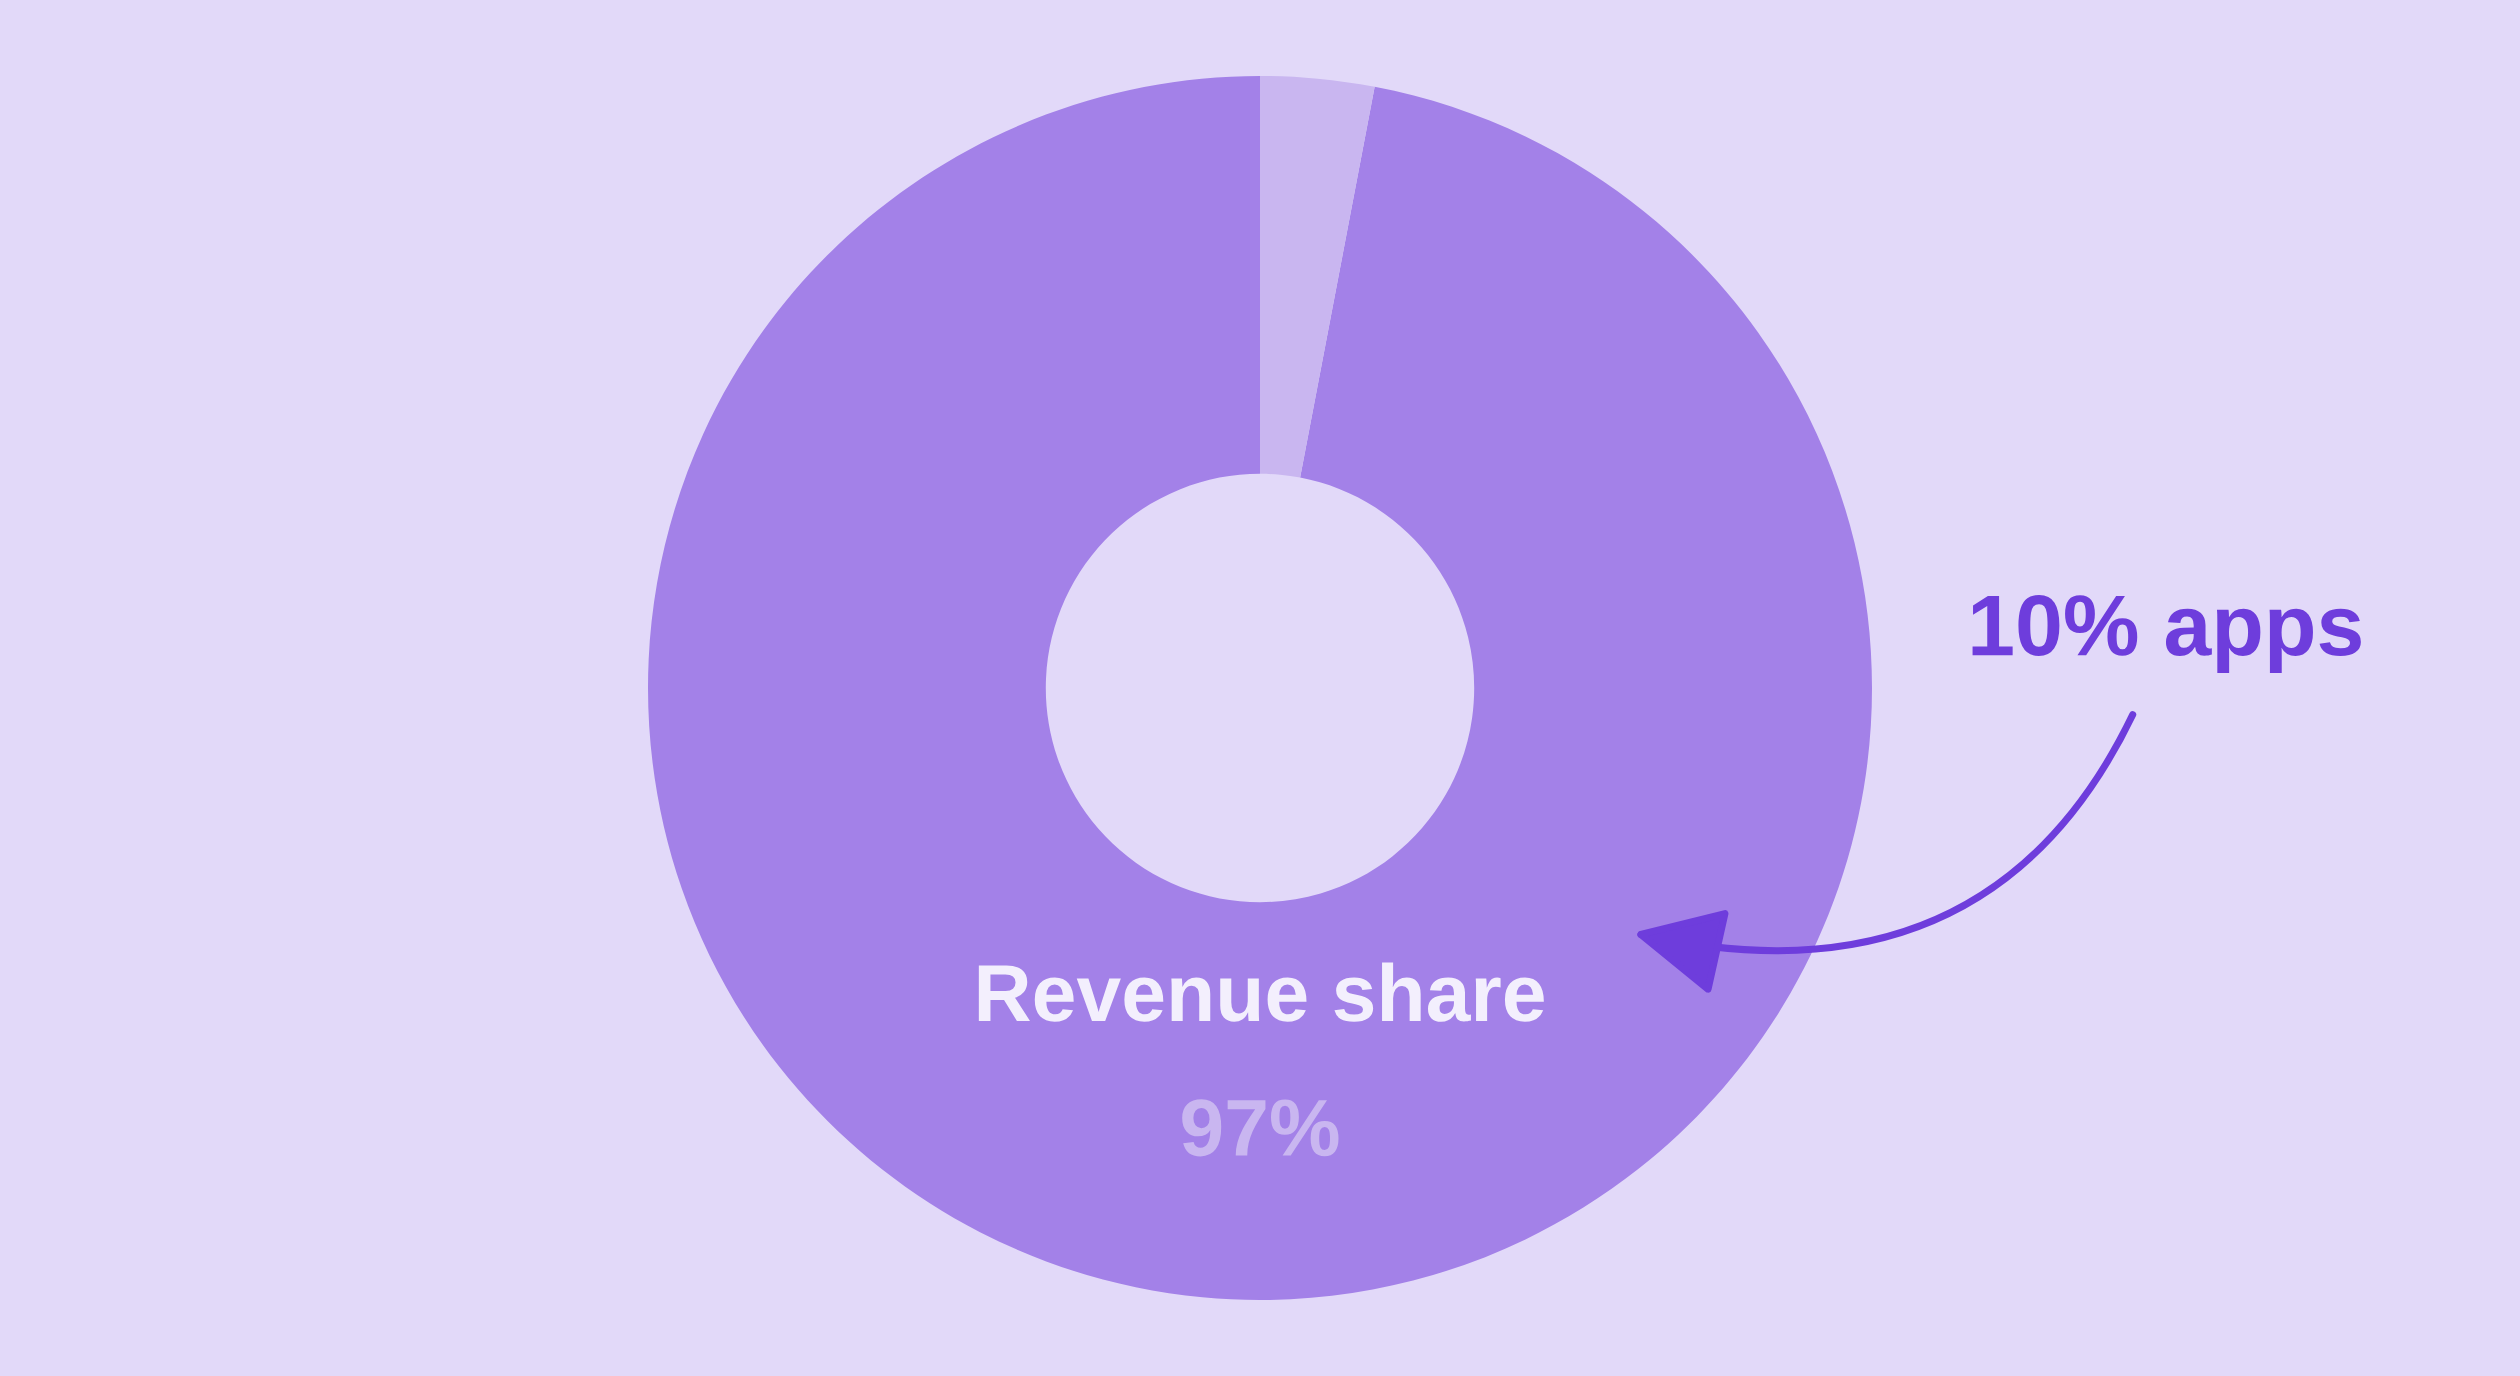 The height and width of the screenshot is (1376, 2520). Describe the element at coordinates (1317, 277) in the screenshot. I see `donut-slice` at that location.